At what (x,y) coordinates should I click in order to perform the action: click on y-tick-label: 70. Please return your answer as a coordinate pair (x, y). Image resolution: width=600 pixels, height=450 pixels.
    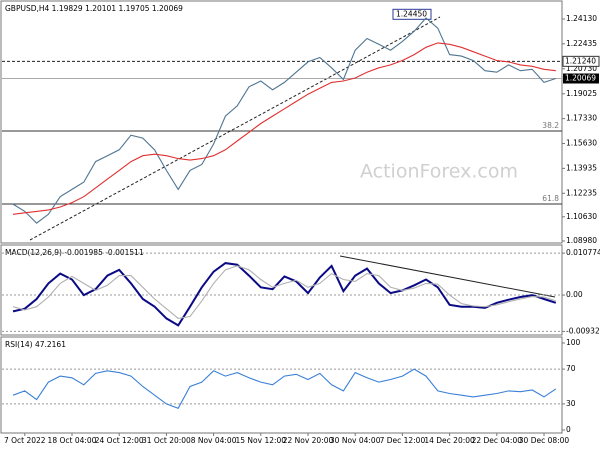
    Looking at the image, I should click on (571, 368).